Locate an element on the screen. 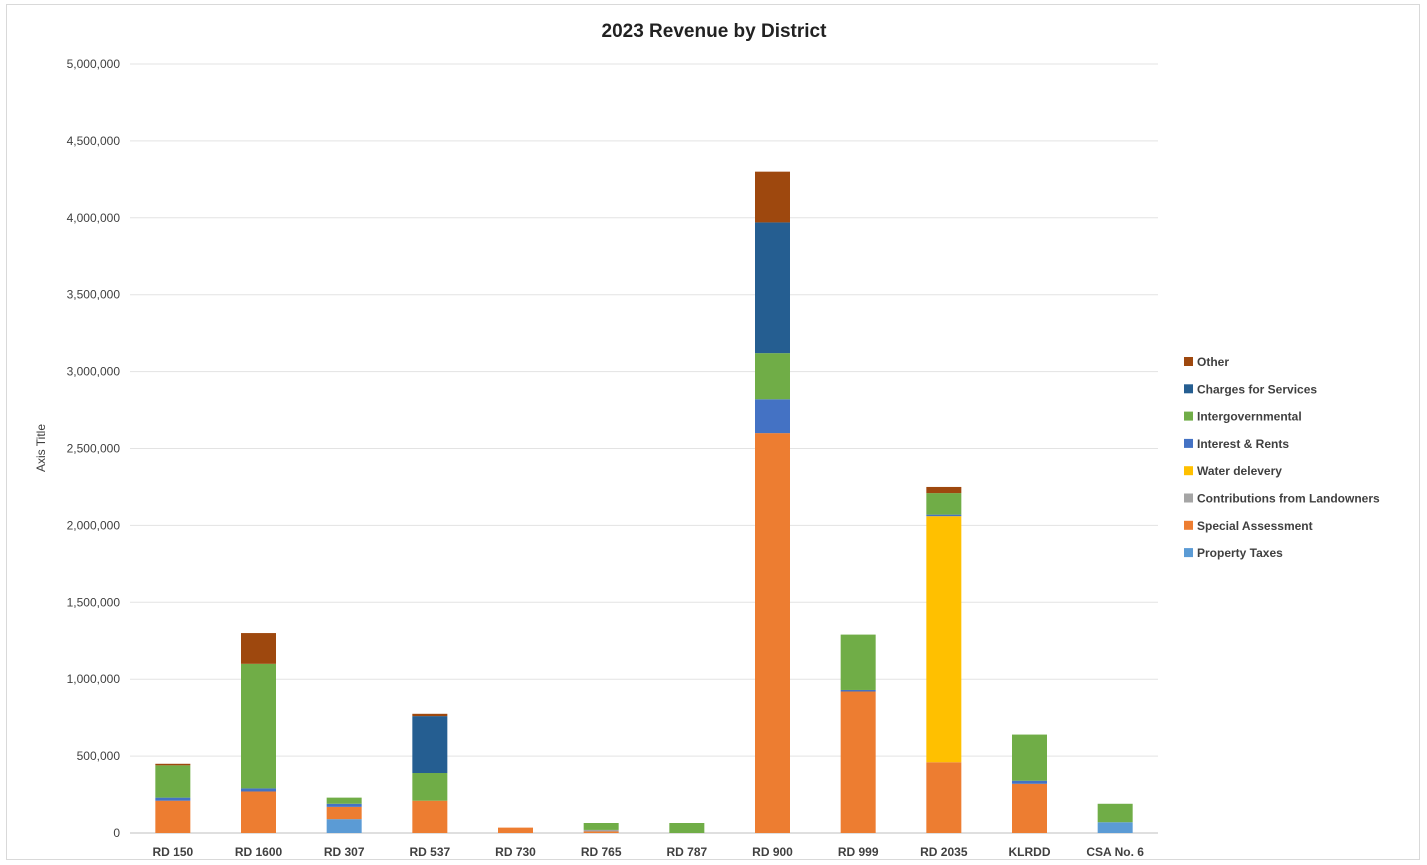 The height and width of the screenshot is (865, 1427). x-tick-label: RD 307 is located at coordinates (344, 852).